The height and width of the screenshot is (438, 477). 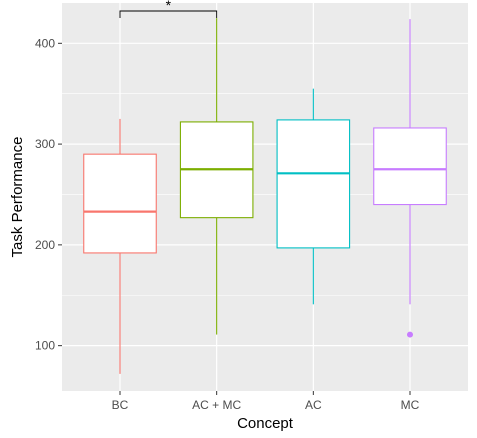 What do you see at coordinates (45, 43) in the screenshot?
I see `y-tick-label: 400` at bounding box center [45, 43].